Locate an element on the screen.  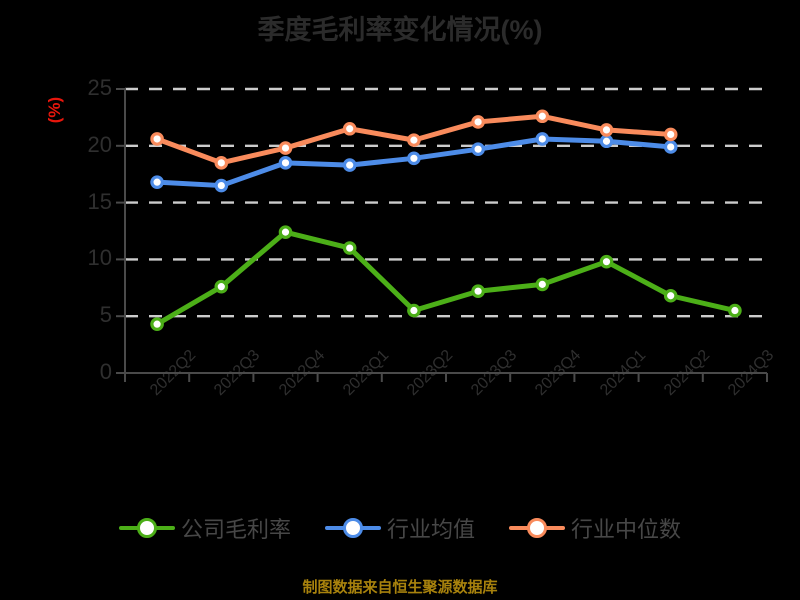
legend-item: 公司毛利率 is located at coordinates (204, 528).